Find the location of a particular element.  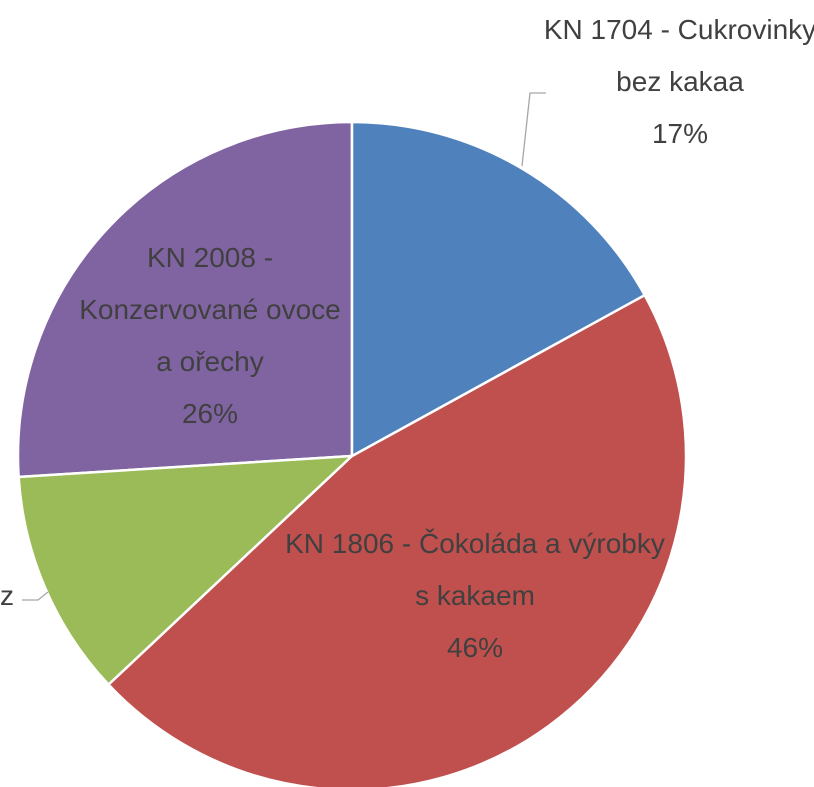

slice-label: z is located at coordinates (7, 596).